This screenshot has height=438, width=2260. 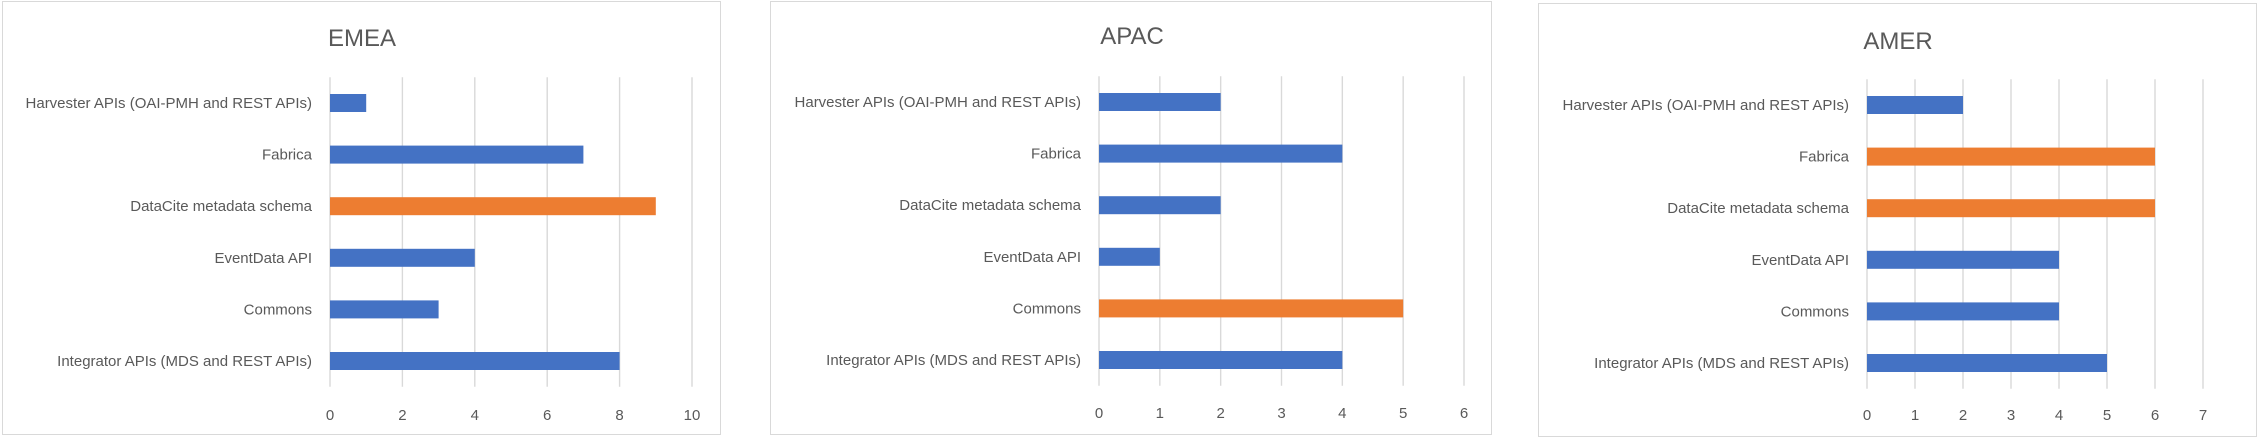 I want to click on chart-title: APAC, so click(x=1132, y=36).